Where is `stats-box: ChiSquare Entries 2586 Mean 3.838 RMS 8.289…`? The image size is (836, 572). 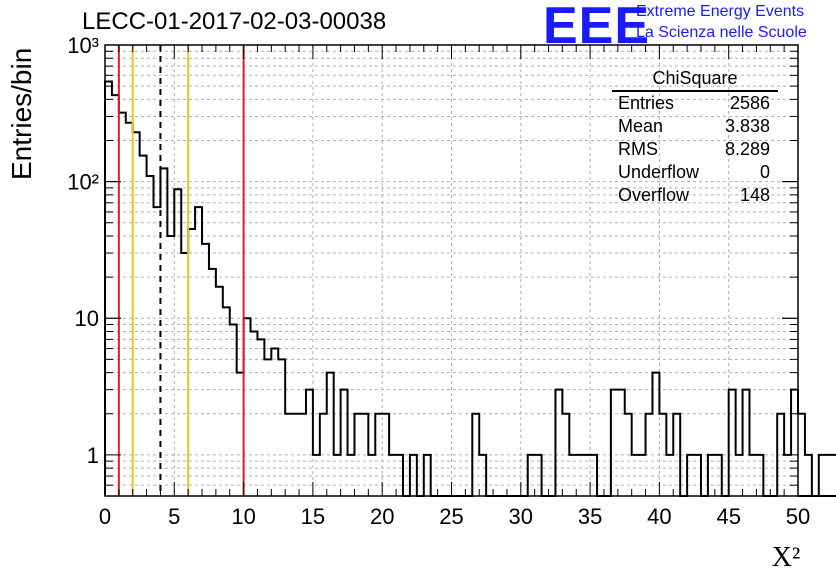
stats-box: ChiSquare Entries 2586 Mean 3.838 RMS 8.289… is located at coordinates (695, 136).